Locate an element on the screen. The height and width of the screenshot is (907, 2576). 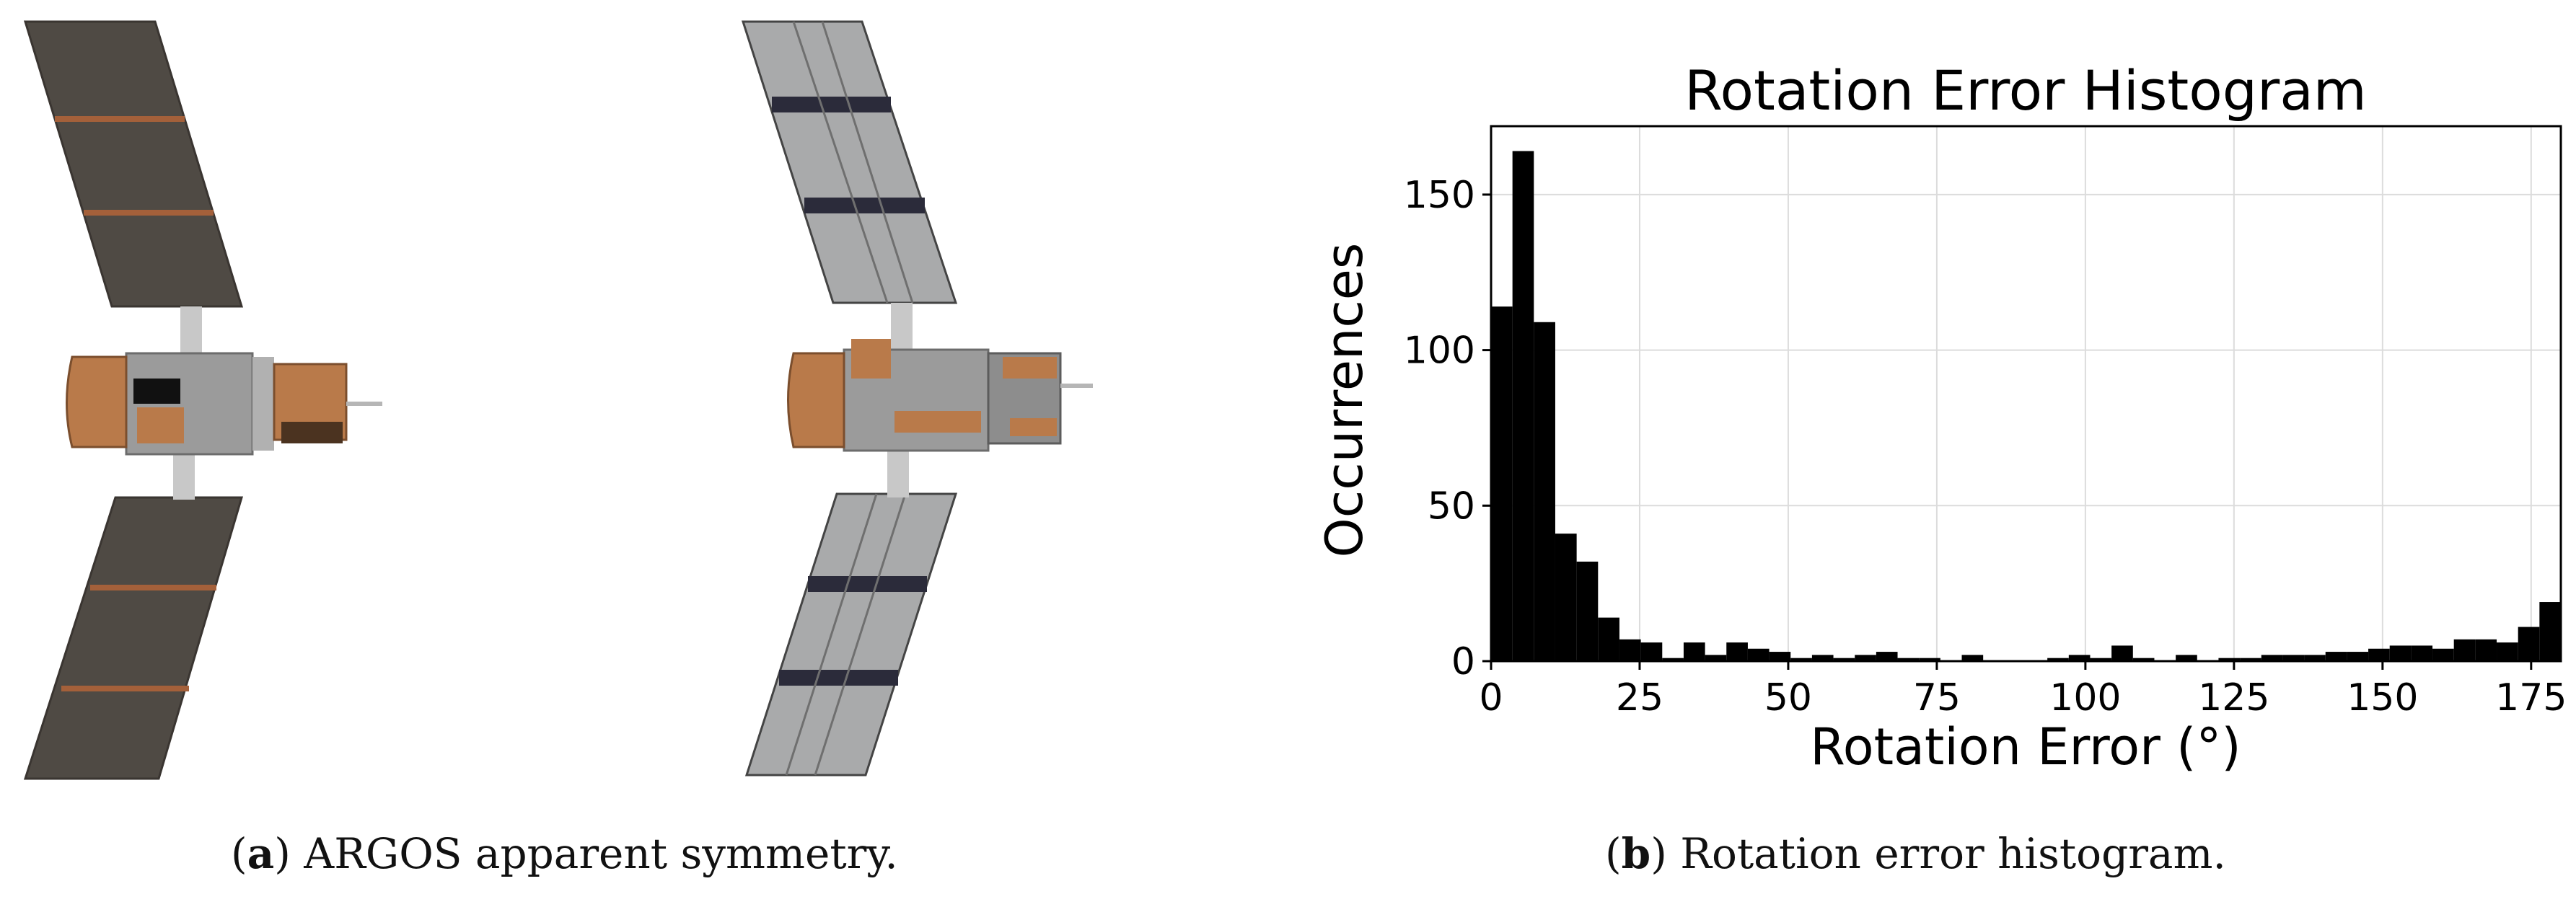
x-tick-label: 25 is located at coordinates (1639, 698).